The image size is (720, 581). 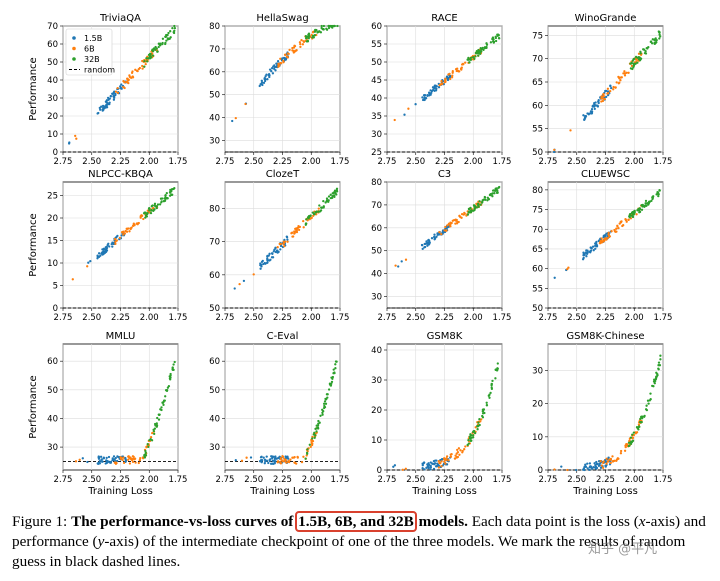 I want to click on legend-marker, so click(x=74, y=48).